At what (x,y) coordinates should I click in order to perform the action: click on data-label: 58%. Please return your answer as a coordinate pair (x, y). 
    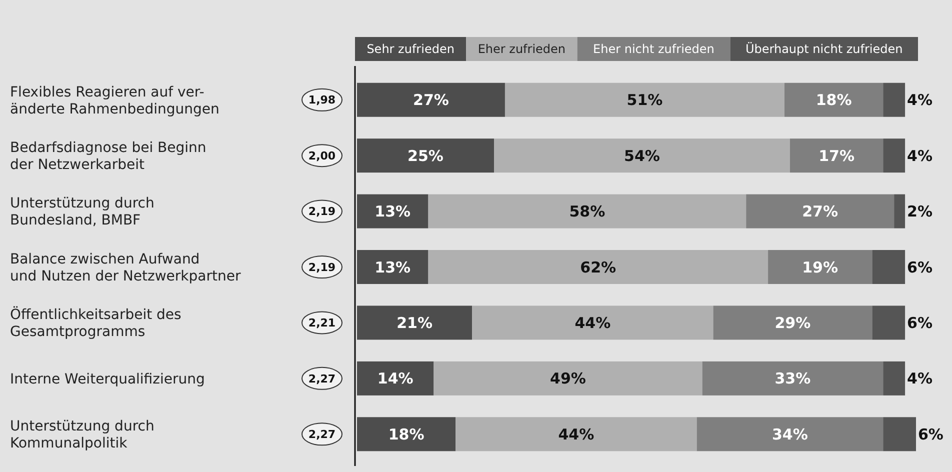
    Looking at the image, I should click on (587, 211).